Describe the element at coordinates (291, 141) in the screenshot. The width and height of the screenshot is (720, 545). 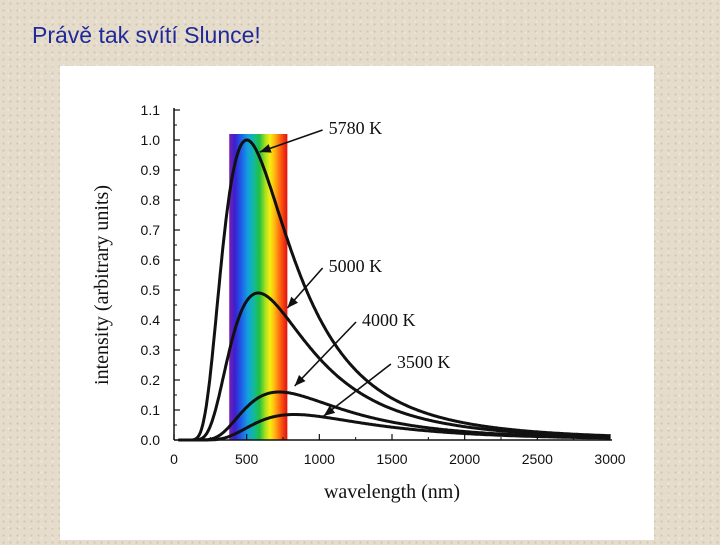
I see `arrow-line-5780k` at that location.